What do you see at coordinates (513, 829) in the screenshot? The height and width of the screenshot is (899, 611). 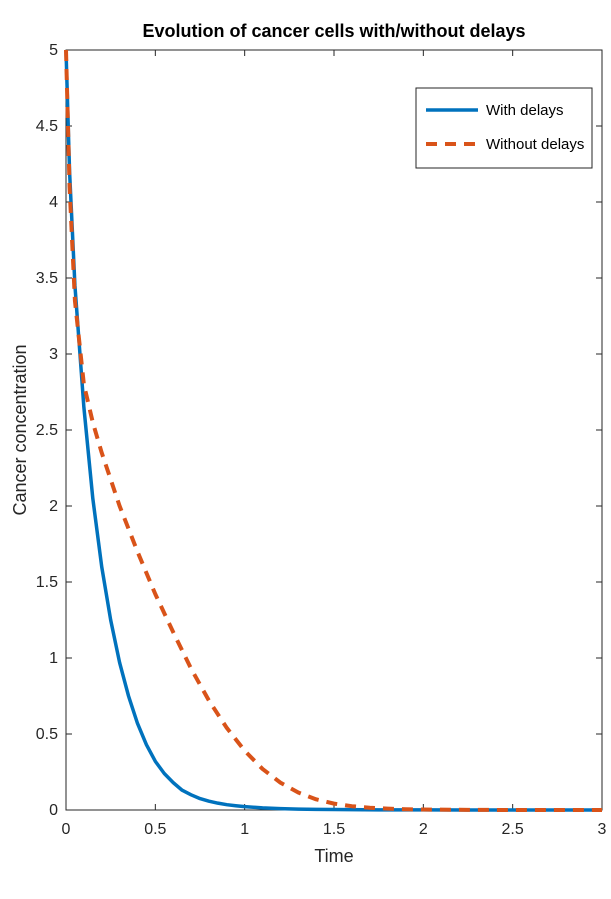 I see `x-tick-label: 2.5` at bounding box center [513, 829].